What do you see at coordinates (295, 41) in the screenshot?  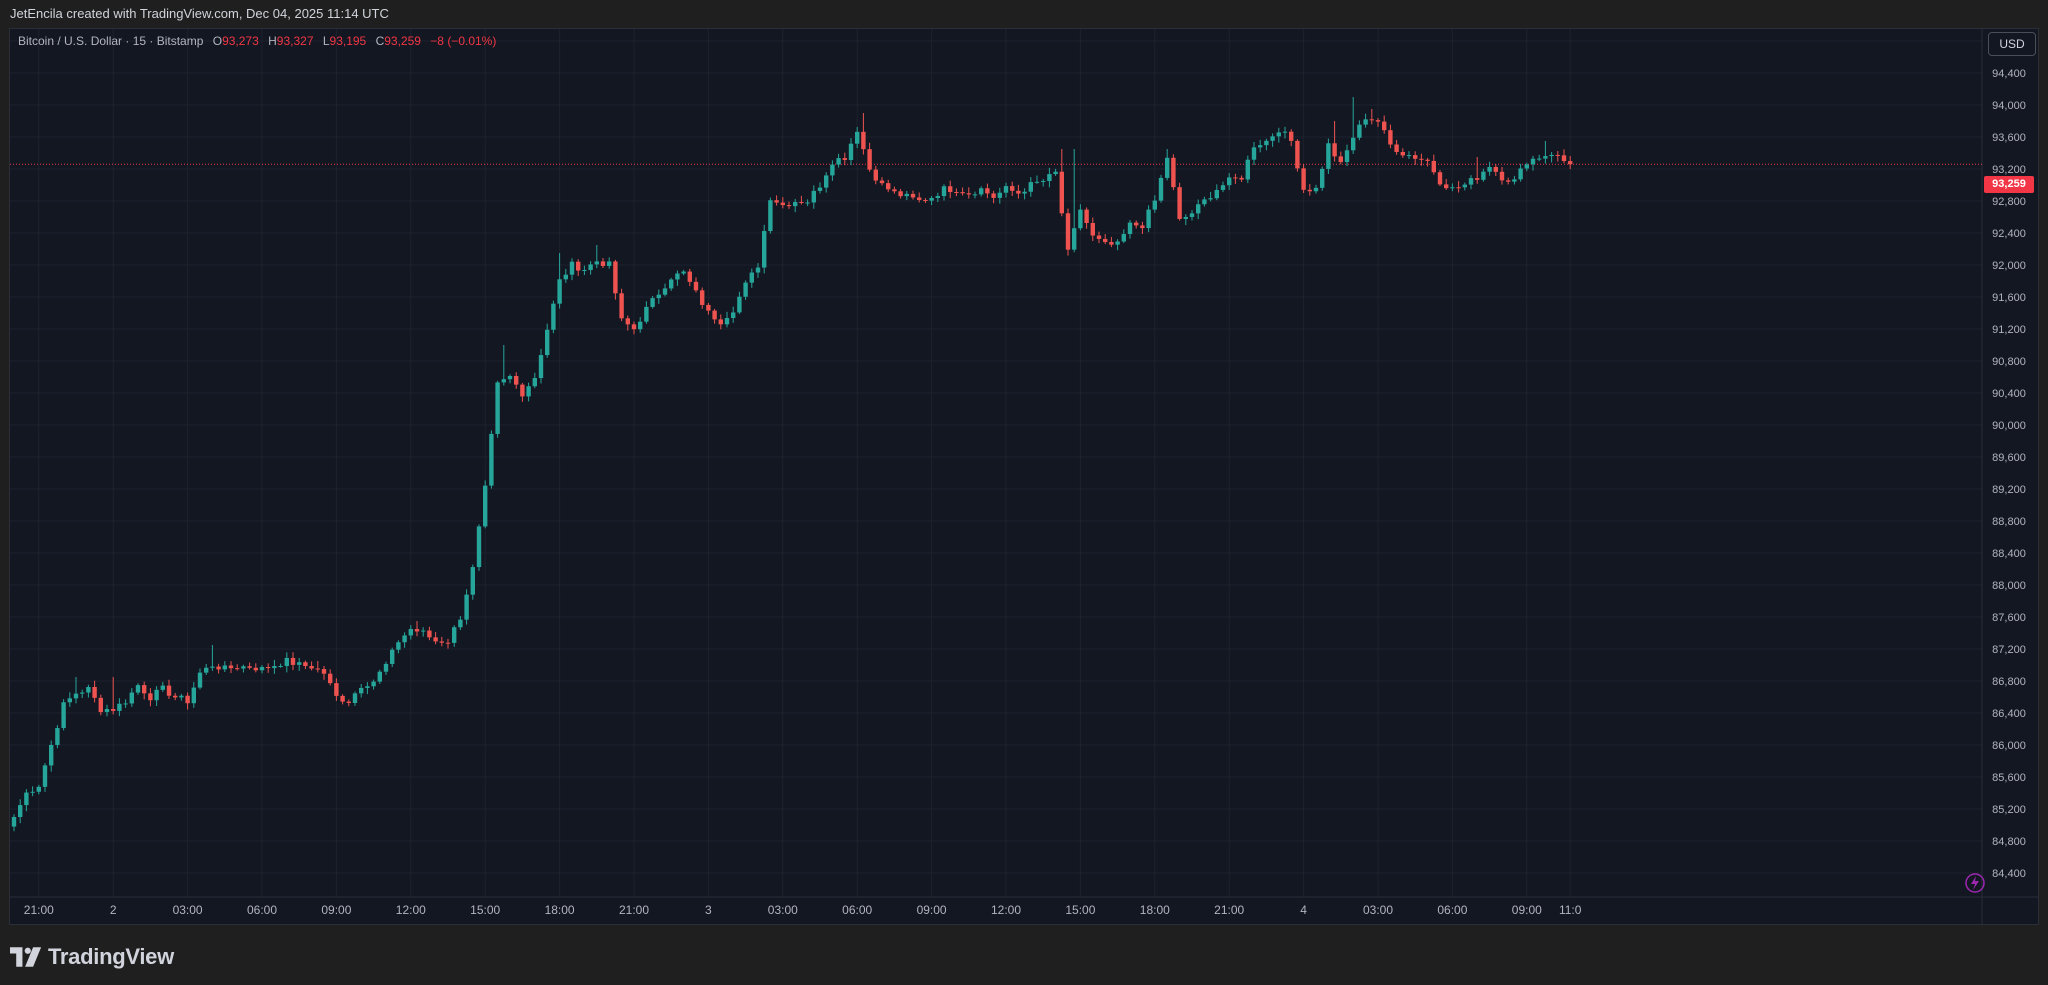 I see `high-value: 93,327` at bounding box center [295, 41].